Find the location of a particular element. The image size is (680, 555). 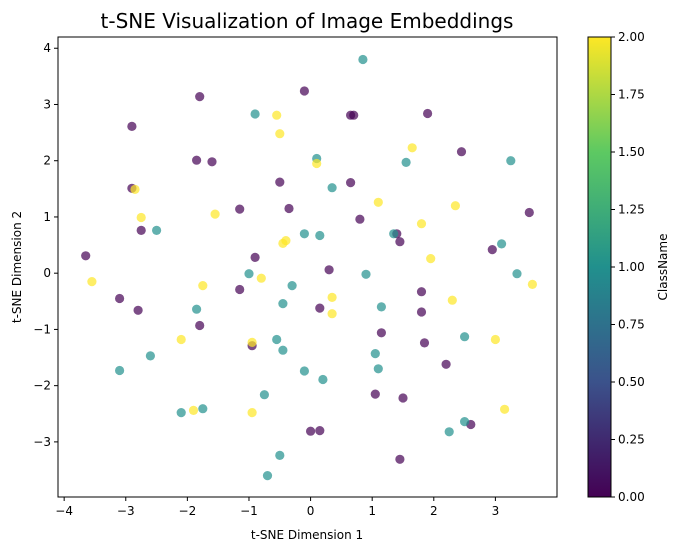

colorbar-label: ClassName is located at coordinates (663, 267).